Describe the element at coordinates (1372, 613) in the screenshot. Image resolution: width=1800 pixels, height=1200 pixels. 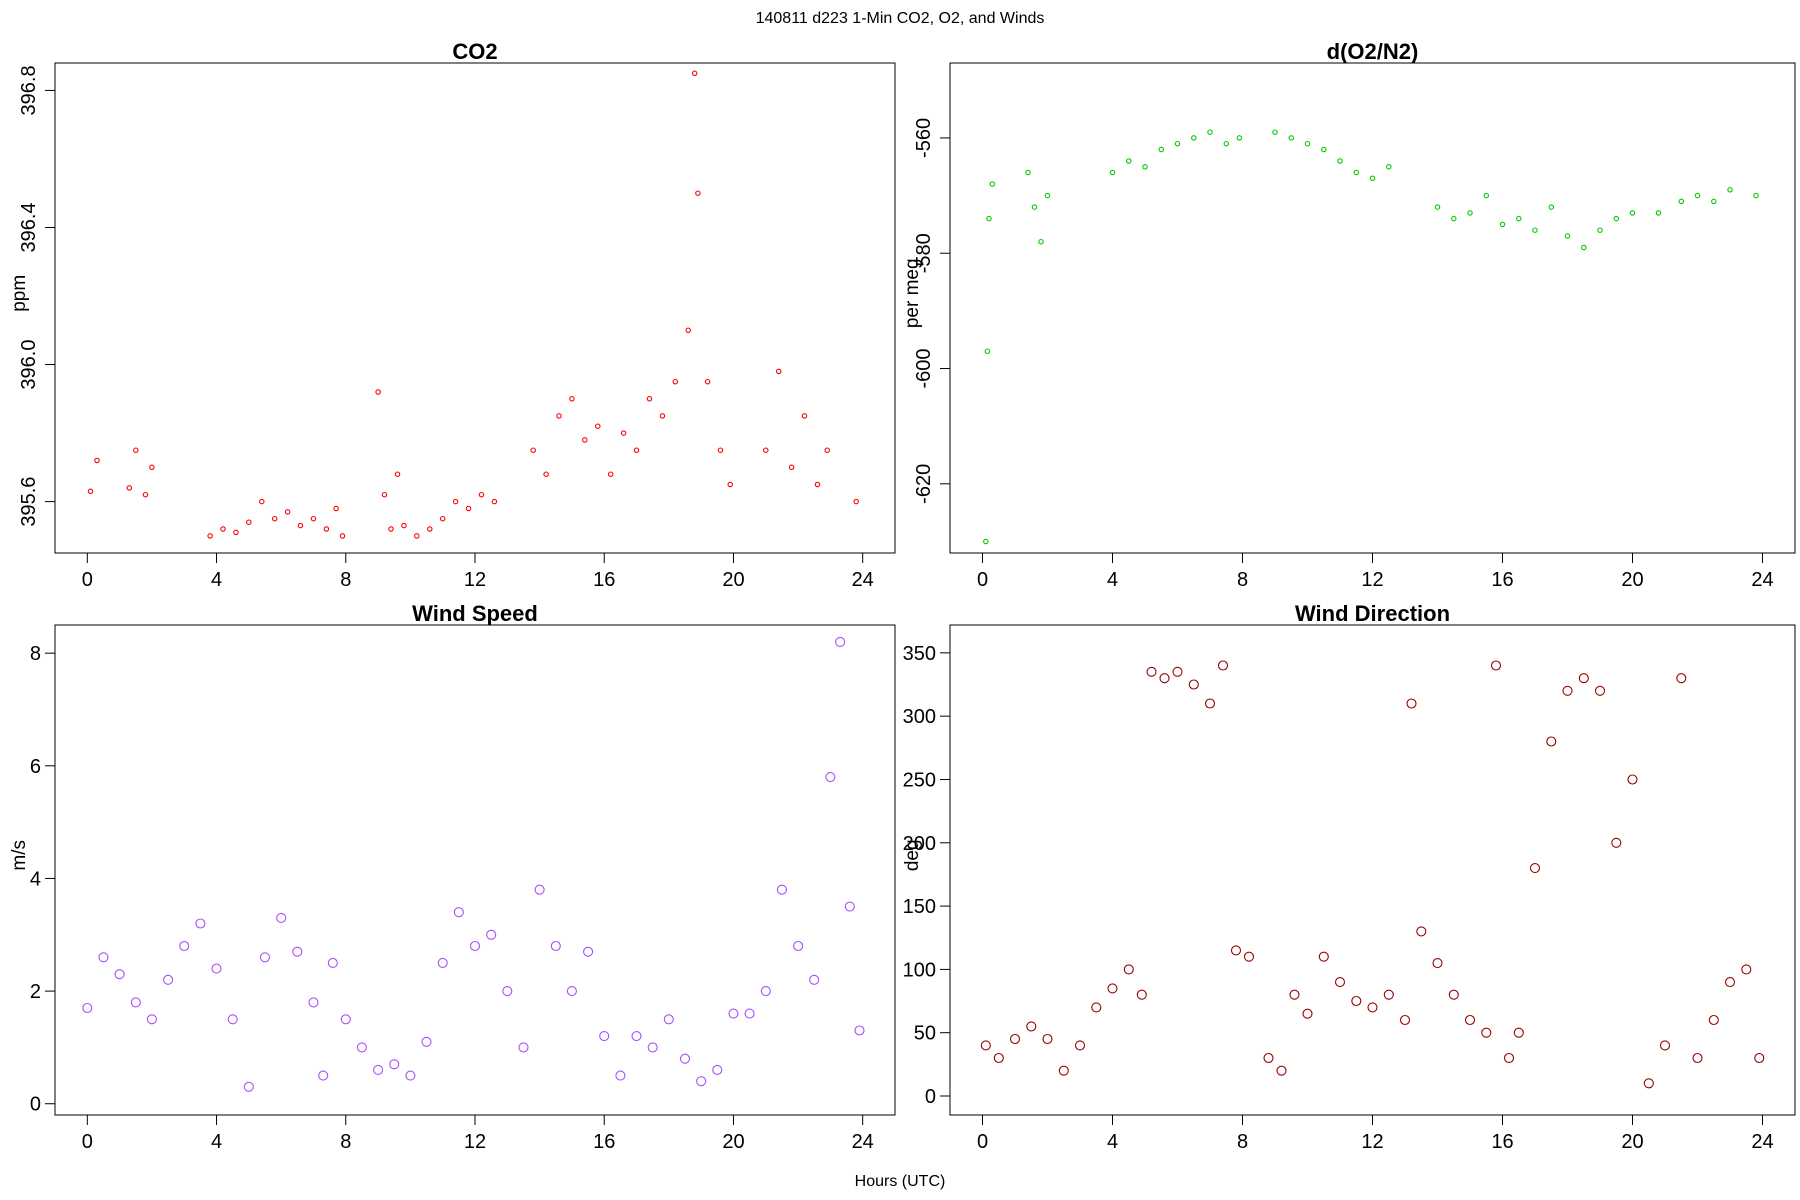
I see `panel-title: Wind Direction` at that location.